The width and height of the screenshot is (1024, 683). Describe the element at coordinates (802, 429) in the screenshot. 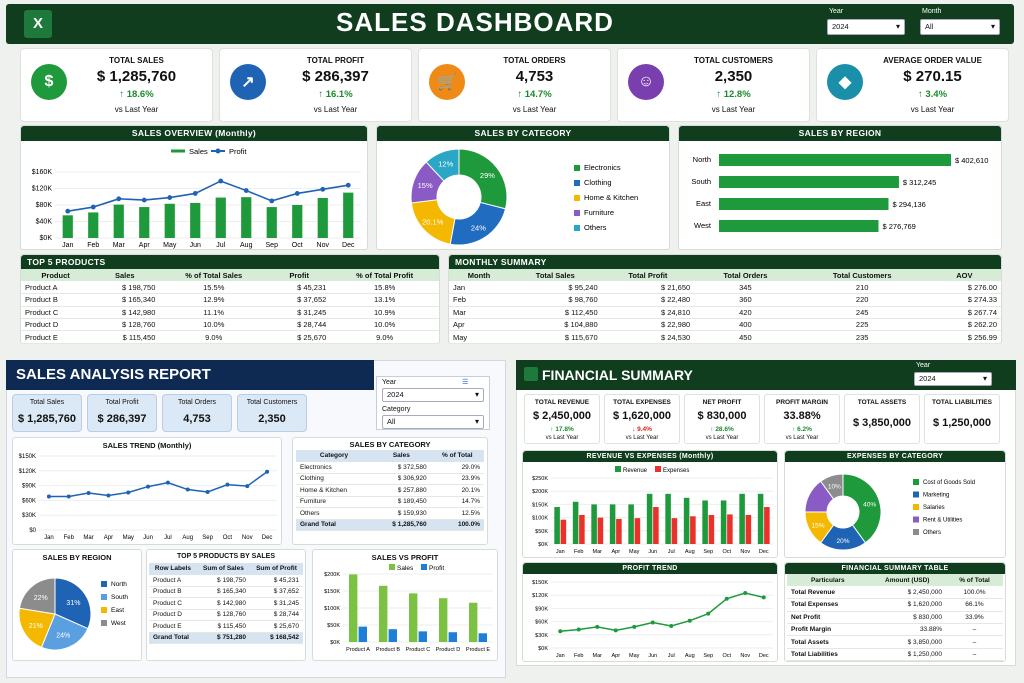

I see `financial-kpi-change: ↑ 6.2%` at that location.